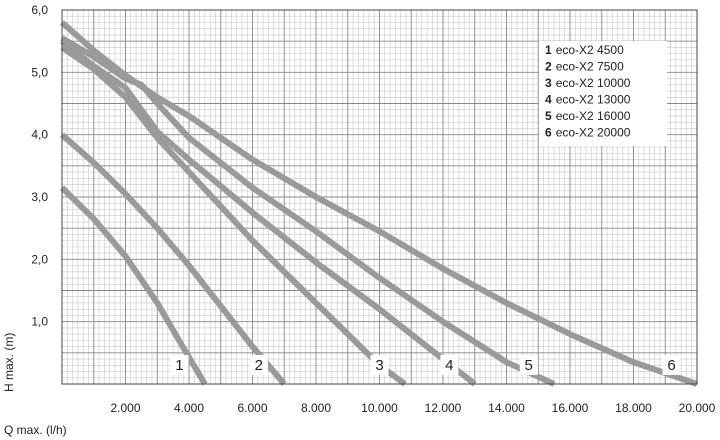 The image size is (720, 440). I want to click on y-axis-title: H max. (m), so click(9, 362).